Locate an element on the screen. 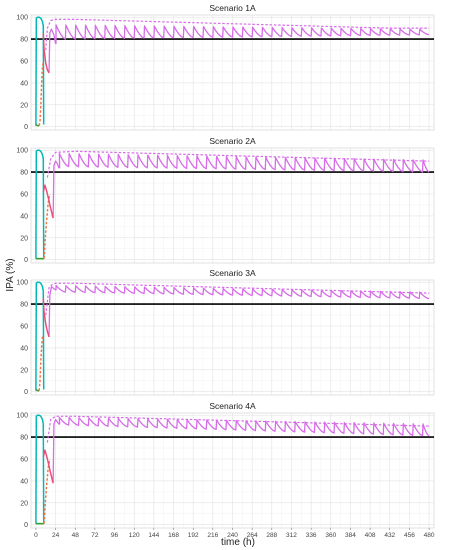 Image resolution: width=449 pixels, height=550 pixels. x-tick-label: 168 is located at coordinates (173, 535).